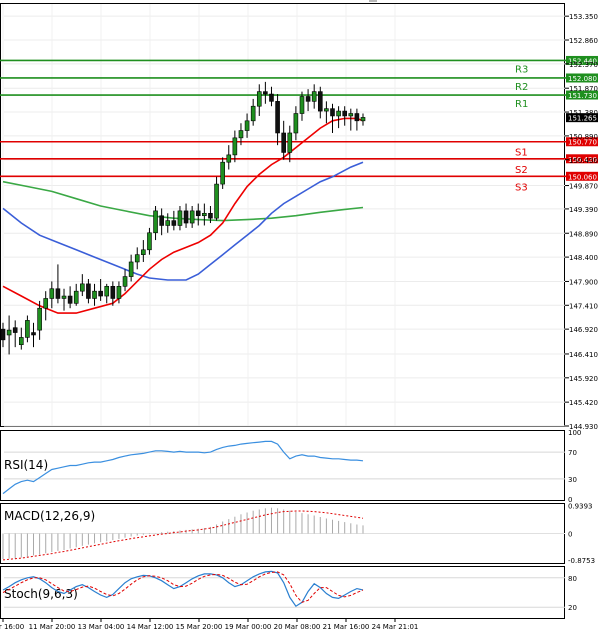 The height and width of the screenshot is (636, 600). What do you see at coordinates (183, 535) in the screenshot?
I see `macd-signal-line` at bounding box center [183, 535].